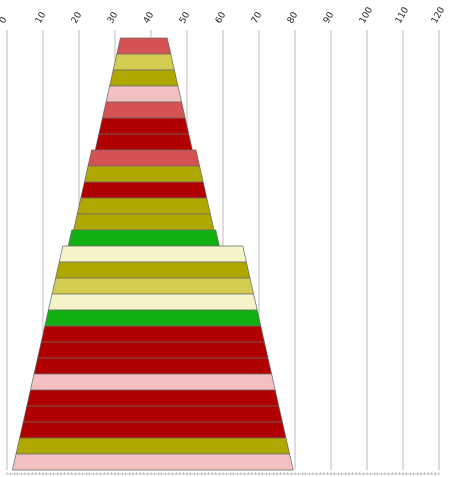  What do you see at coordinates (293, 17) in the screenshot?
I see `x-tick-label: 80` at bounding box center [293, 17].